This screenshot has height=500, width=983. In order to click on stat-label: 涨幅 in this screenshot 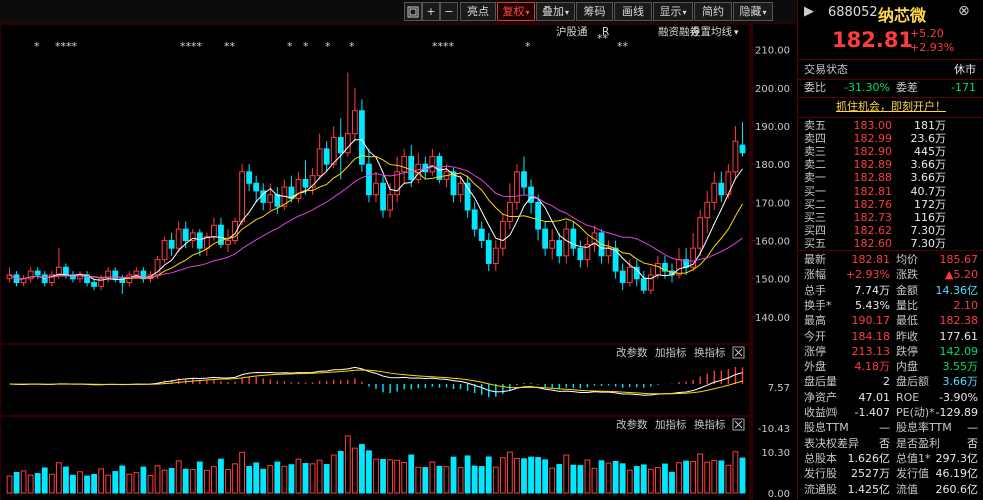, I will do `click(815, 275)`.